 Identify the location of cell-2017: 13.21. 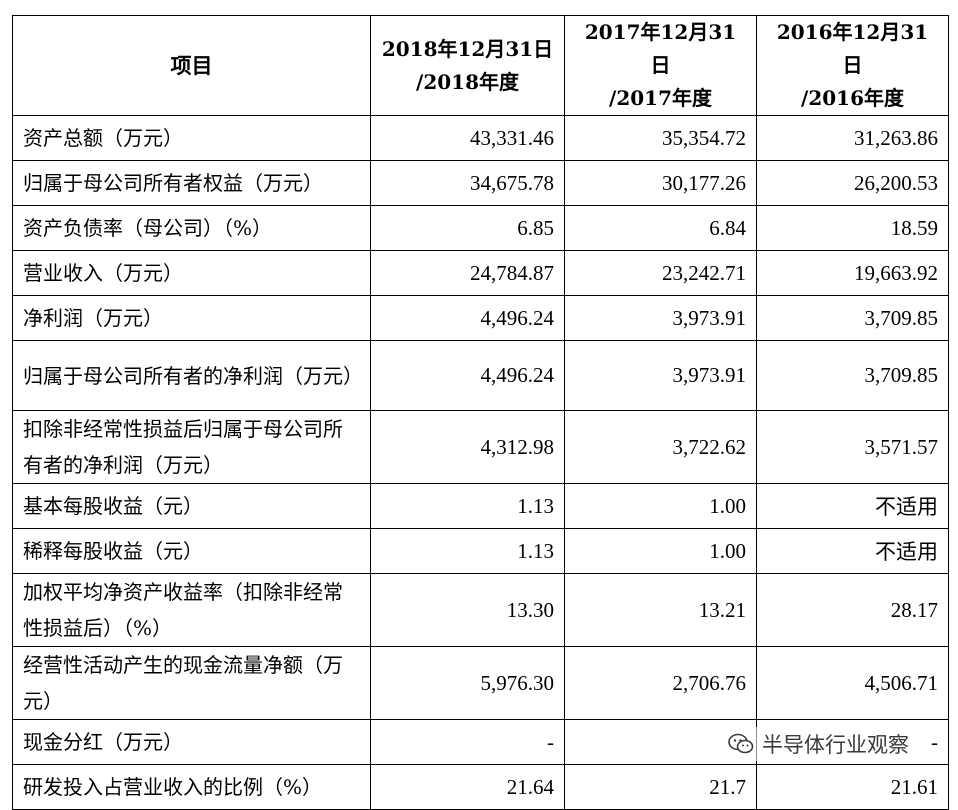
(660, 610).